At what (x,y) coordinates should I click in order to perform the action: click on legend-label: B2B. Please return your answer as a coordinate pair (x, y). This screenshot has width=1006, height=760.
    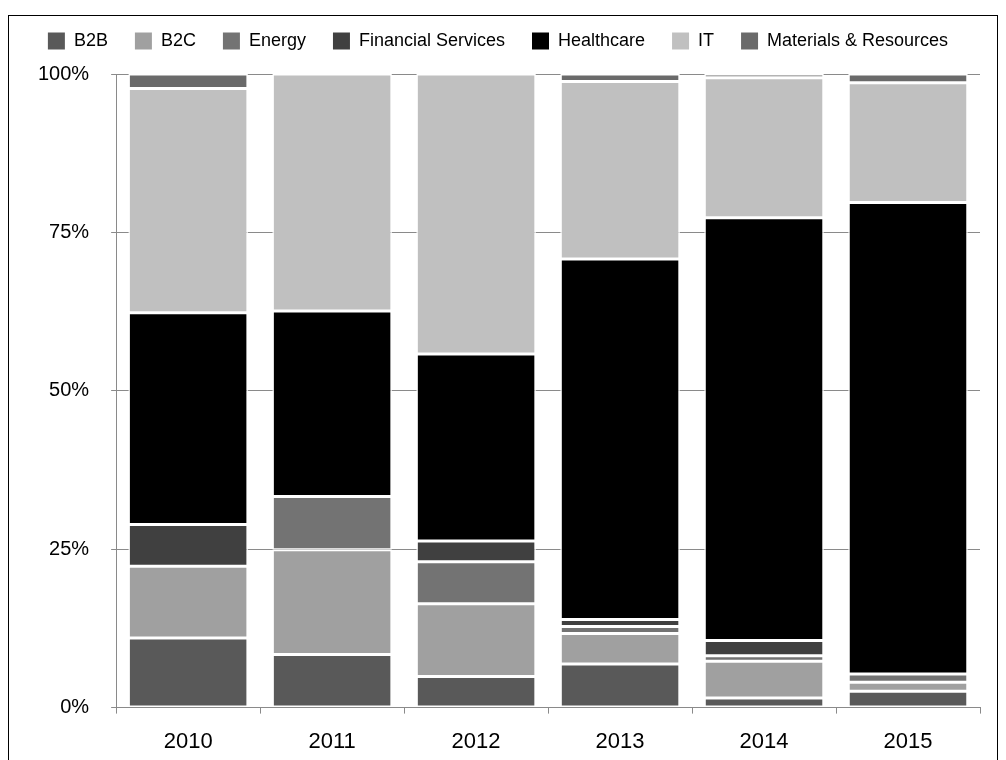
    Looking at the image, I should click on (90, 39).